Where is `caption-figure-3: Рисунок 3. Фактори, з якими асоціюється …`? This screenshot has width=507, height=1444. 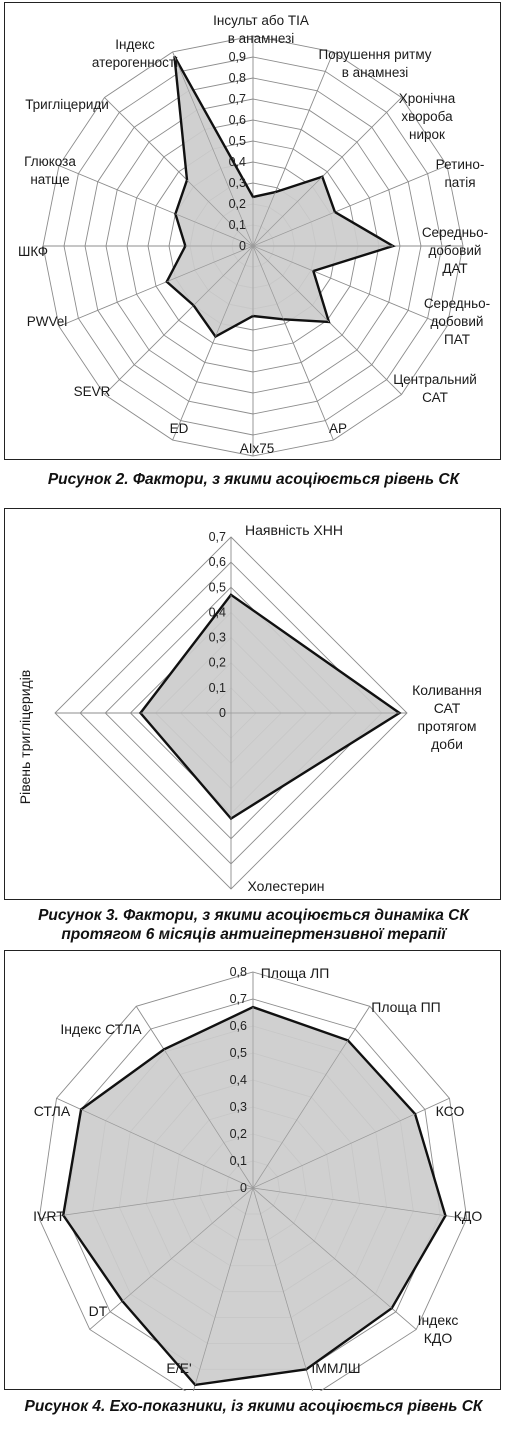
caption-figure-3: Рисунок 3. Фактори, з якими асоціюється … is located at coordinates (253, 925).